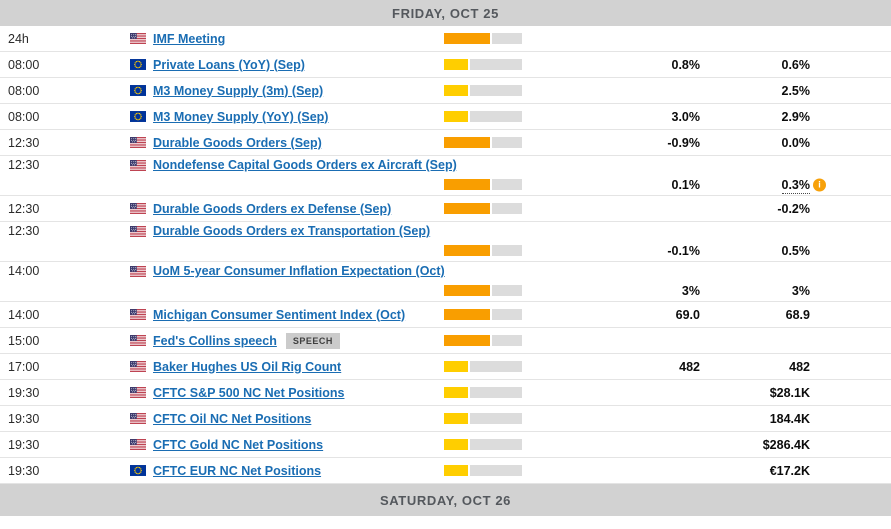 This screenshot has height=529, width=891. I want to click on previous-cell: 0.6%, so click(755, 65).